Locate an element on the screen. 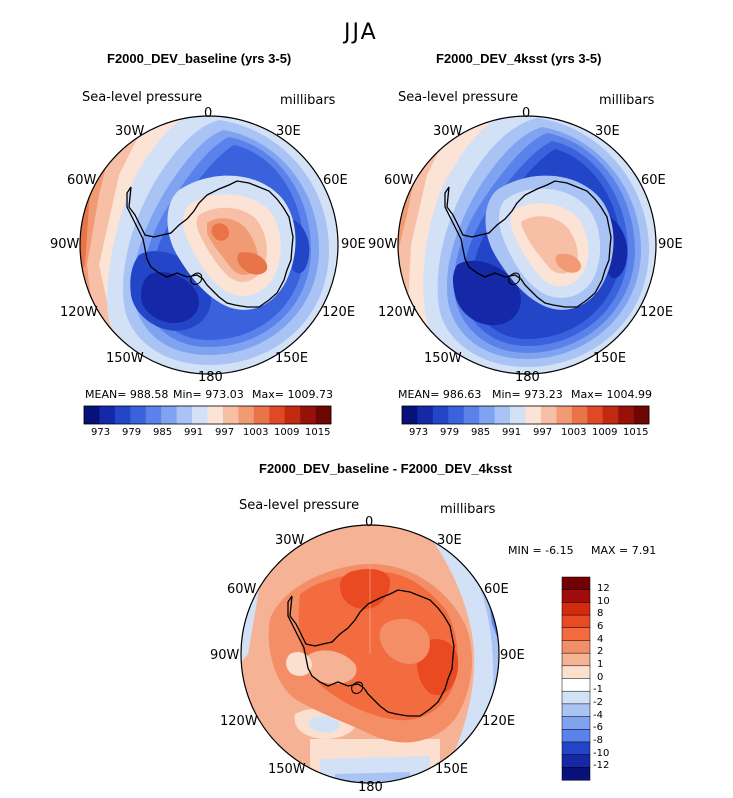 The height and width of the screenshot is (798, 733). panel-1-cbar-tick-1003: 1003 is located at coordinates (256, 432).